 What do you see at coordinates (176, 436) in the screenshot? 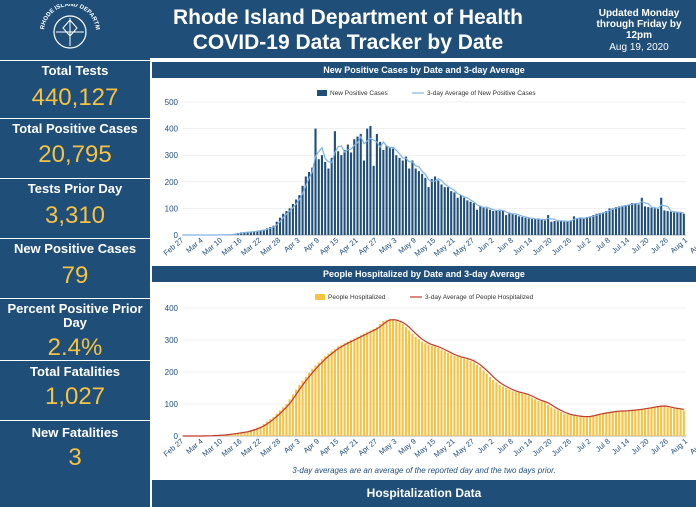
I see `y-tick-label: 0` at bounding box center [176, 436].